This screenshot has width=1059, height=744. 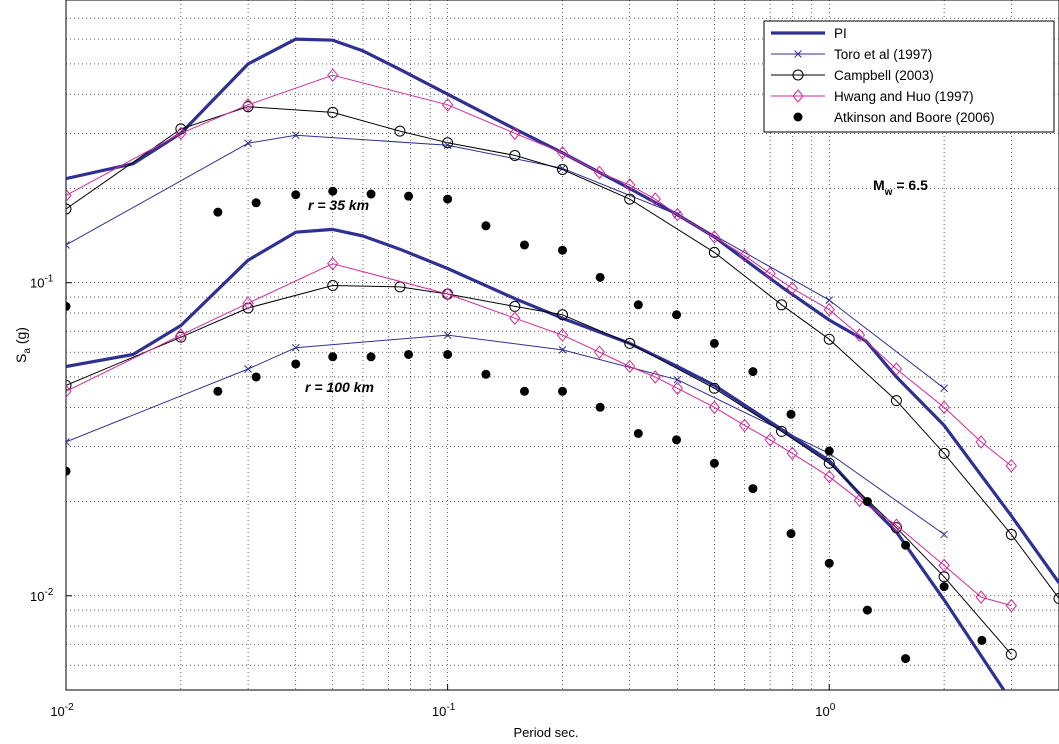 What do you see at coordinates (883, 54) in the screenshot?
I see `legend-label: Toro et al (1997)` at bounding box center [883, 54].